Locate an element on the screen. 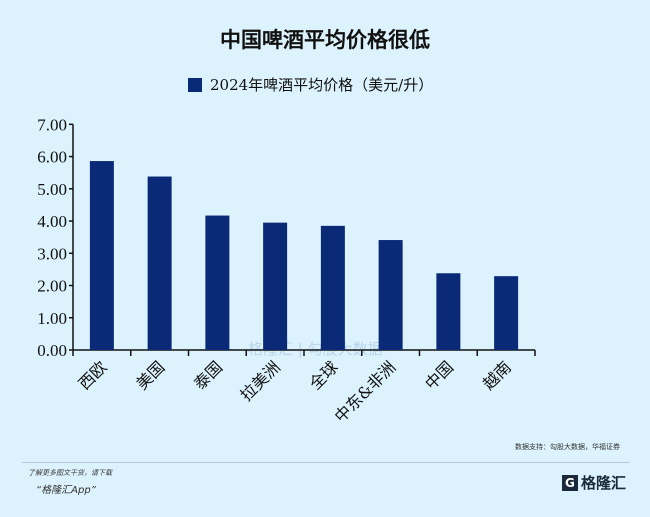  y-tick-label: 0.00 is located at coordinates (52, 350).